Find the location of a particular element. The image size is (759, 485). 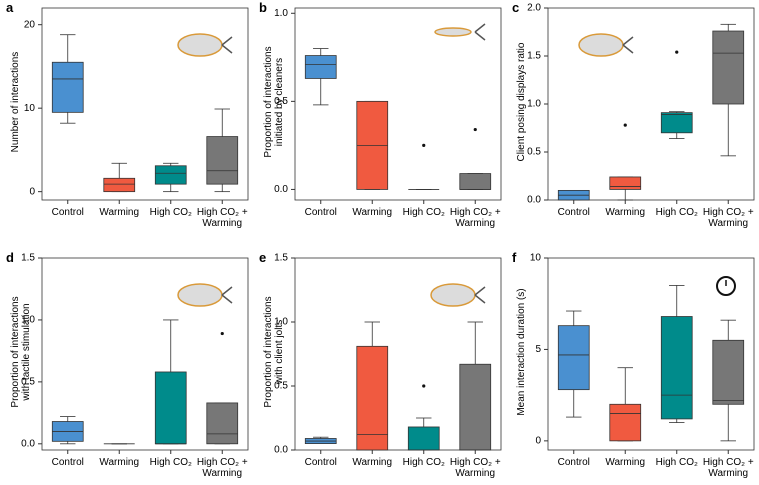

stopwatch-icon is located at coordinates (726, 286).